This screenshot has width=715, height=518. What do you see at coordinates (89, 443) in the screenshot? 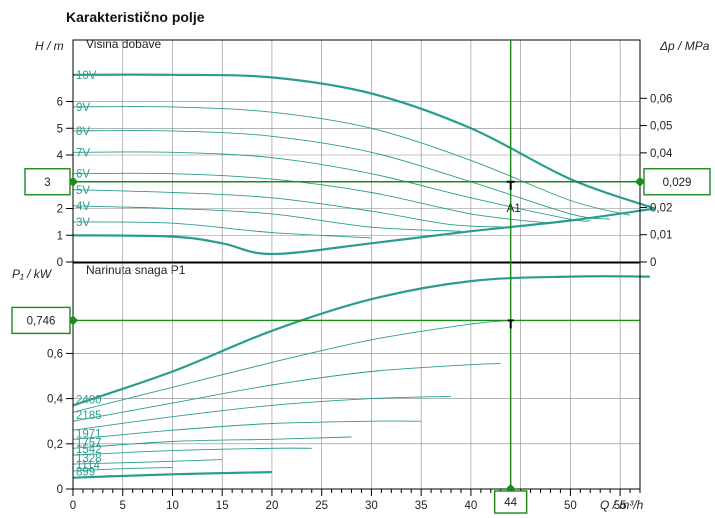
I see `power-curve-label: 1757` at bounding box center [89, 443].